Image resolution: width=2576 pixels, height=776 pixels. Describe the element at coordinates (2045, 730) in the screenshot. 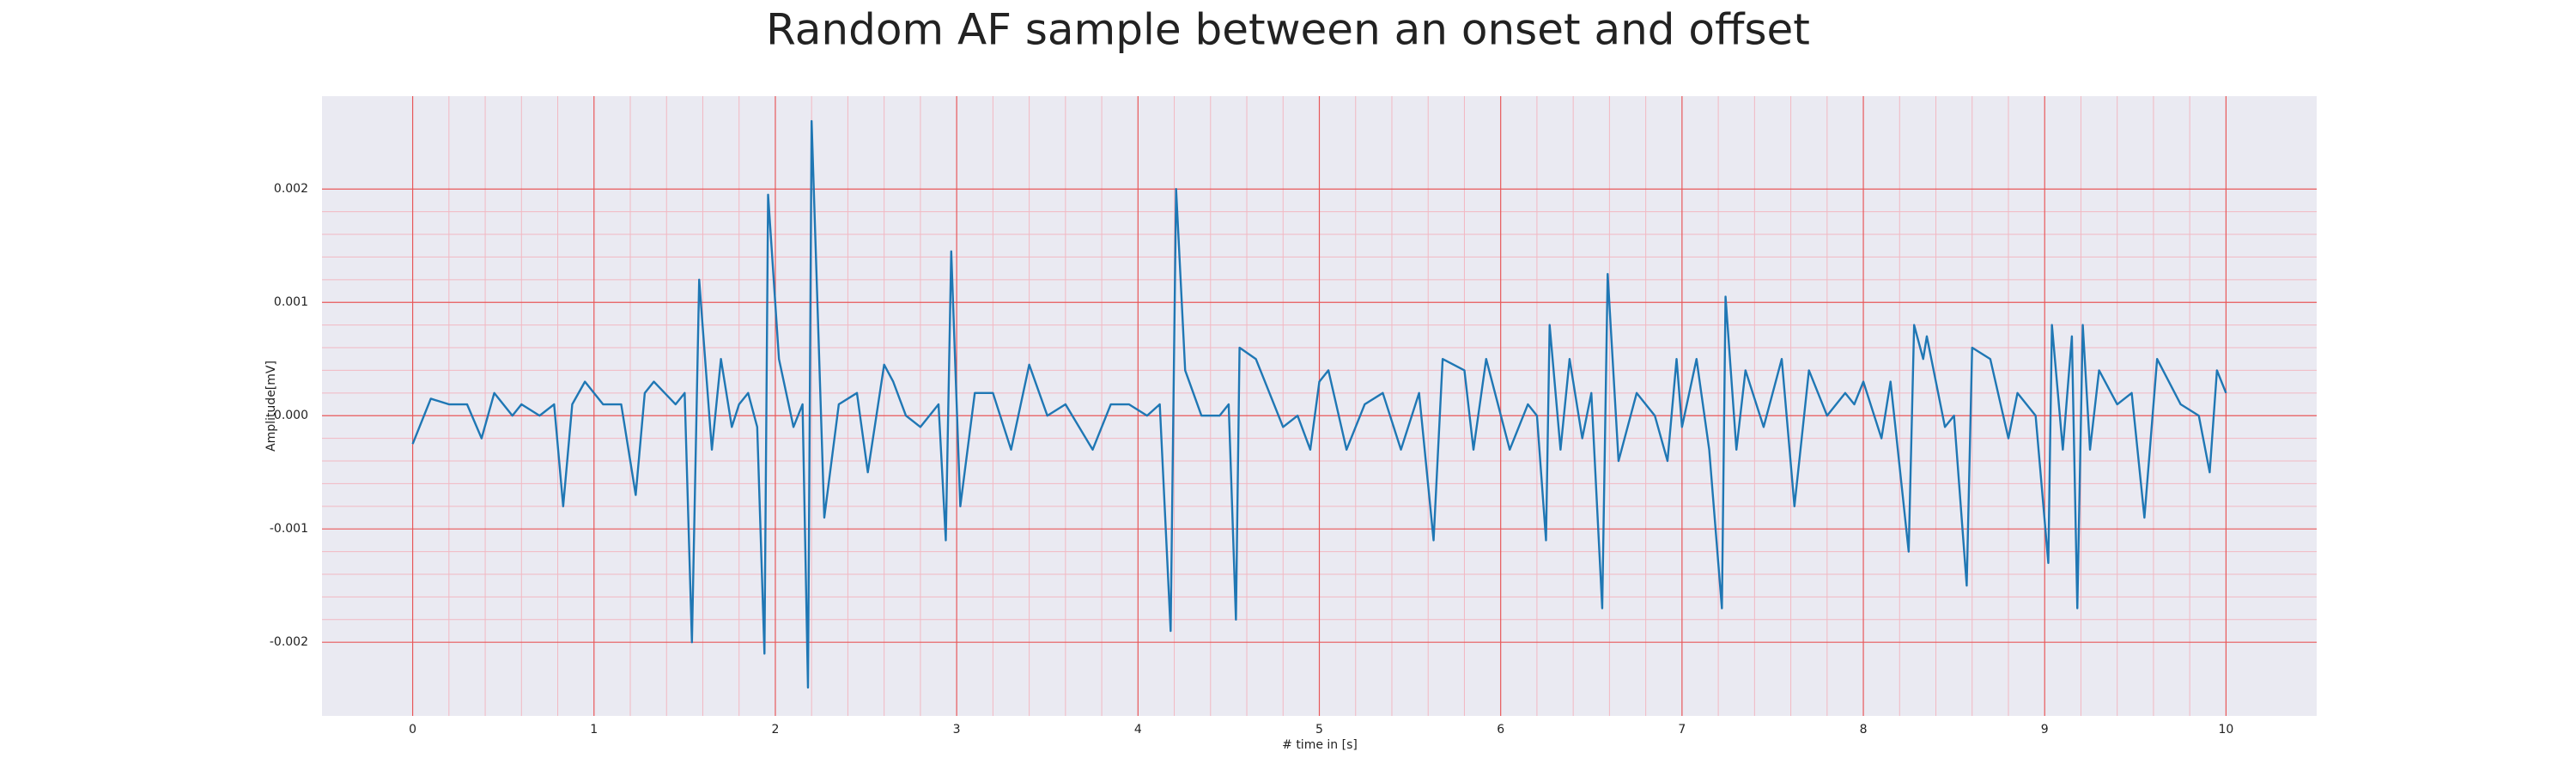

I see `x-tick-label: 9` at that location.